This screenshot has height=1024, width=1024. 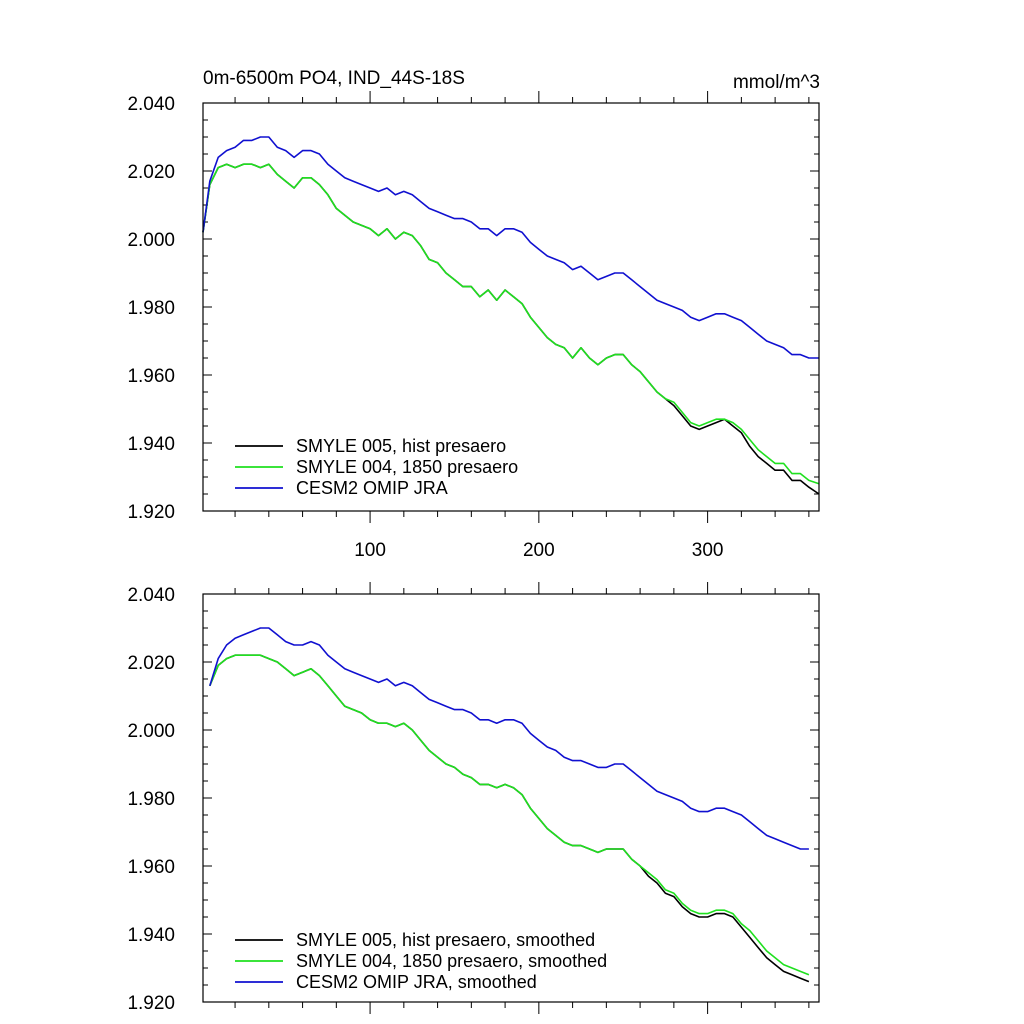 What do you see at coordinates (334, 78) in the screenshot?
I see `chart-title: 0m-6500m PO4, IND_44S-18S` at bounding box center [334, 78].